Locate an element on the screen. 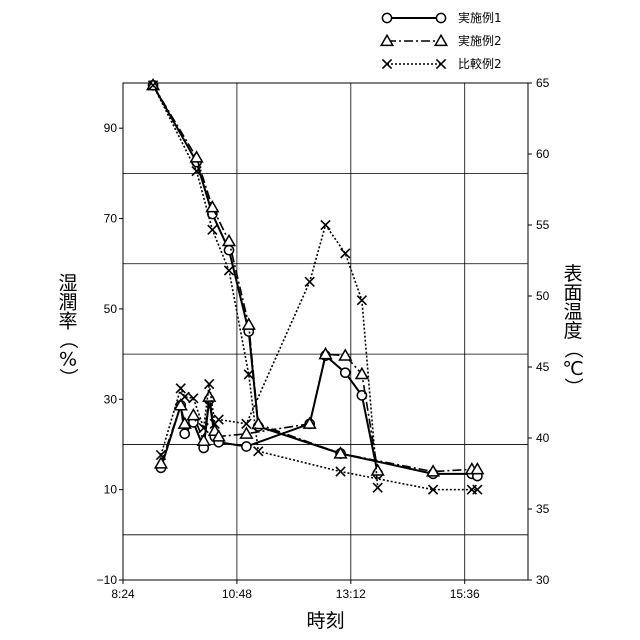 Image resolution: width=640 pixels, height=640 pixels. y-left-axis-title-char: ） is located at coordinates (68, 377).